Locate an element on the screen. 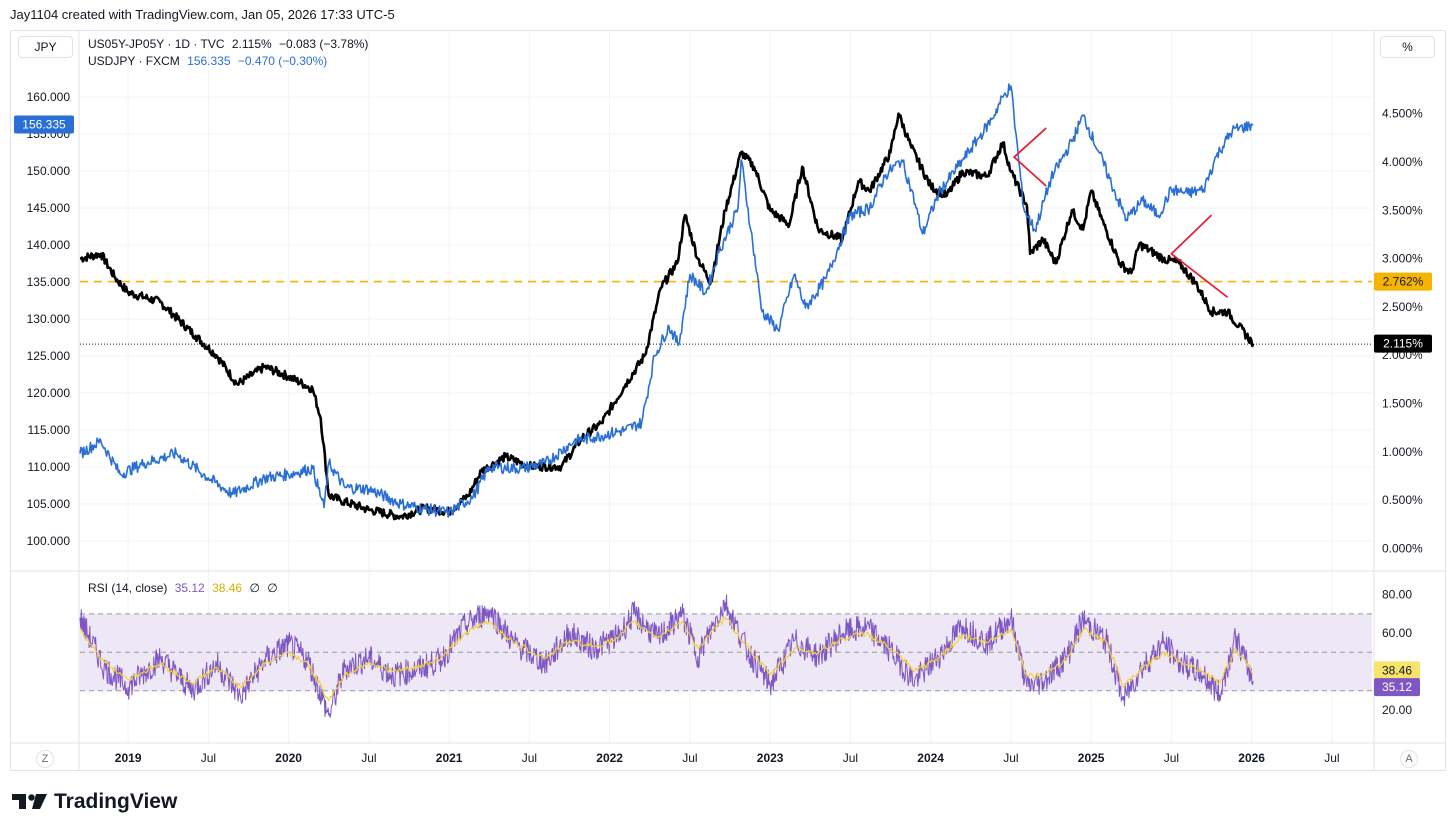 The height and width of the screenshot is (833, 1456). annotations is located at coordinates (1120, 213).